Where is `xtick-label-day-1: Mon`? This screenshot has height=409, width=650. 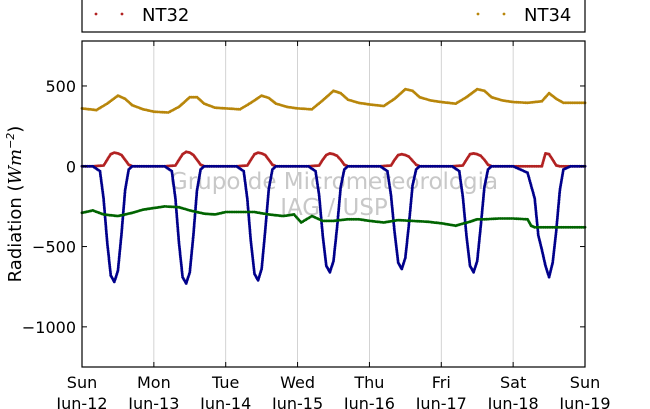 xtick-label-day-1: Mon is located at coordinates (154, 382).